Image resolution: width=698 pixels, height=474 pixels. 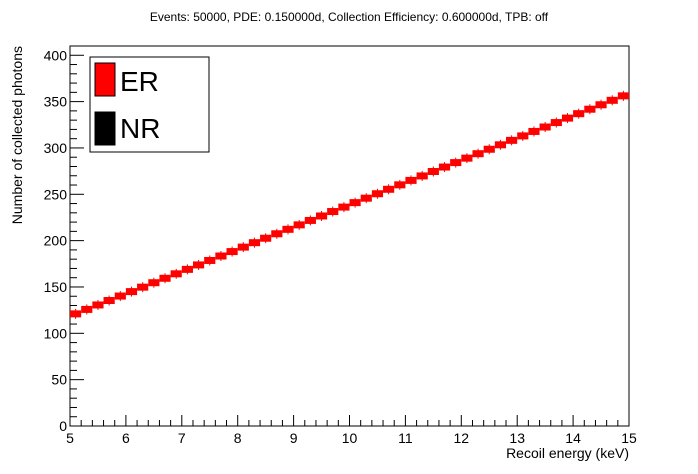 What do you see at coordinates (56, 194) in the screenshot?
I see `y-tick-label: 250` at bounding box center [56, 194].